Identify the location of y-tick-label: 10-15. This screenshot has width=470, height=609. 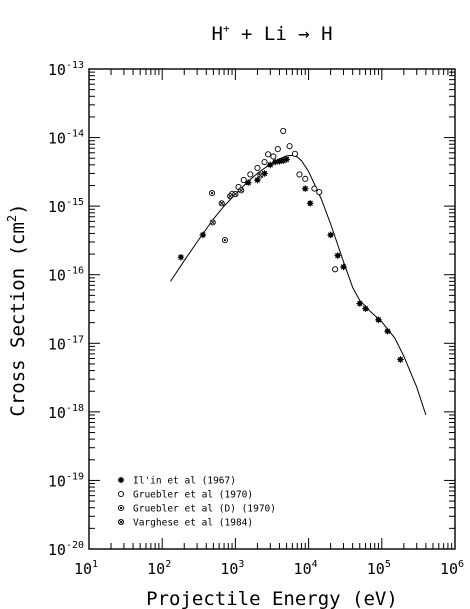
(66, 206).